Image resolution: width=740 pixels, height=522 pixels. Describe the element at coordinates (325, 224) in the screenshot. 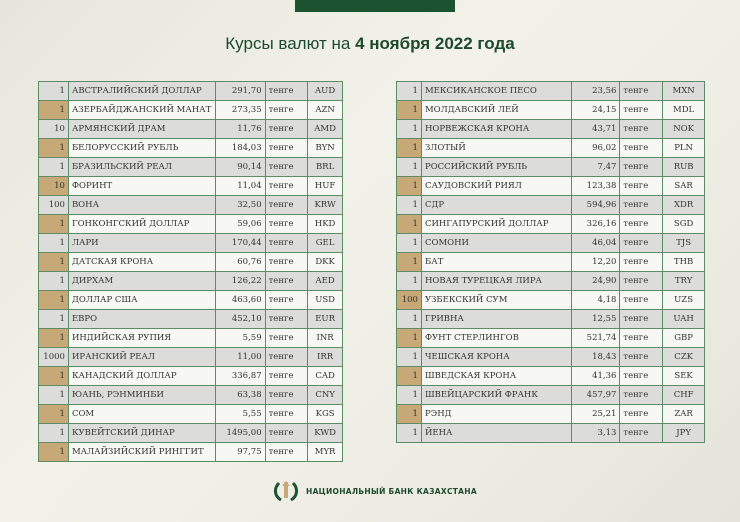

I see `currency-code: HKD` at that location.